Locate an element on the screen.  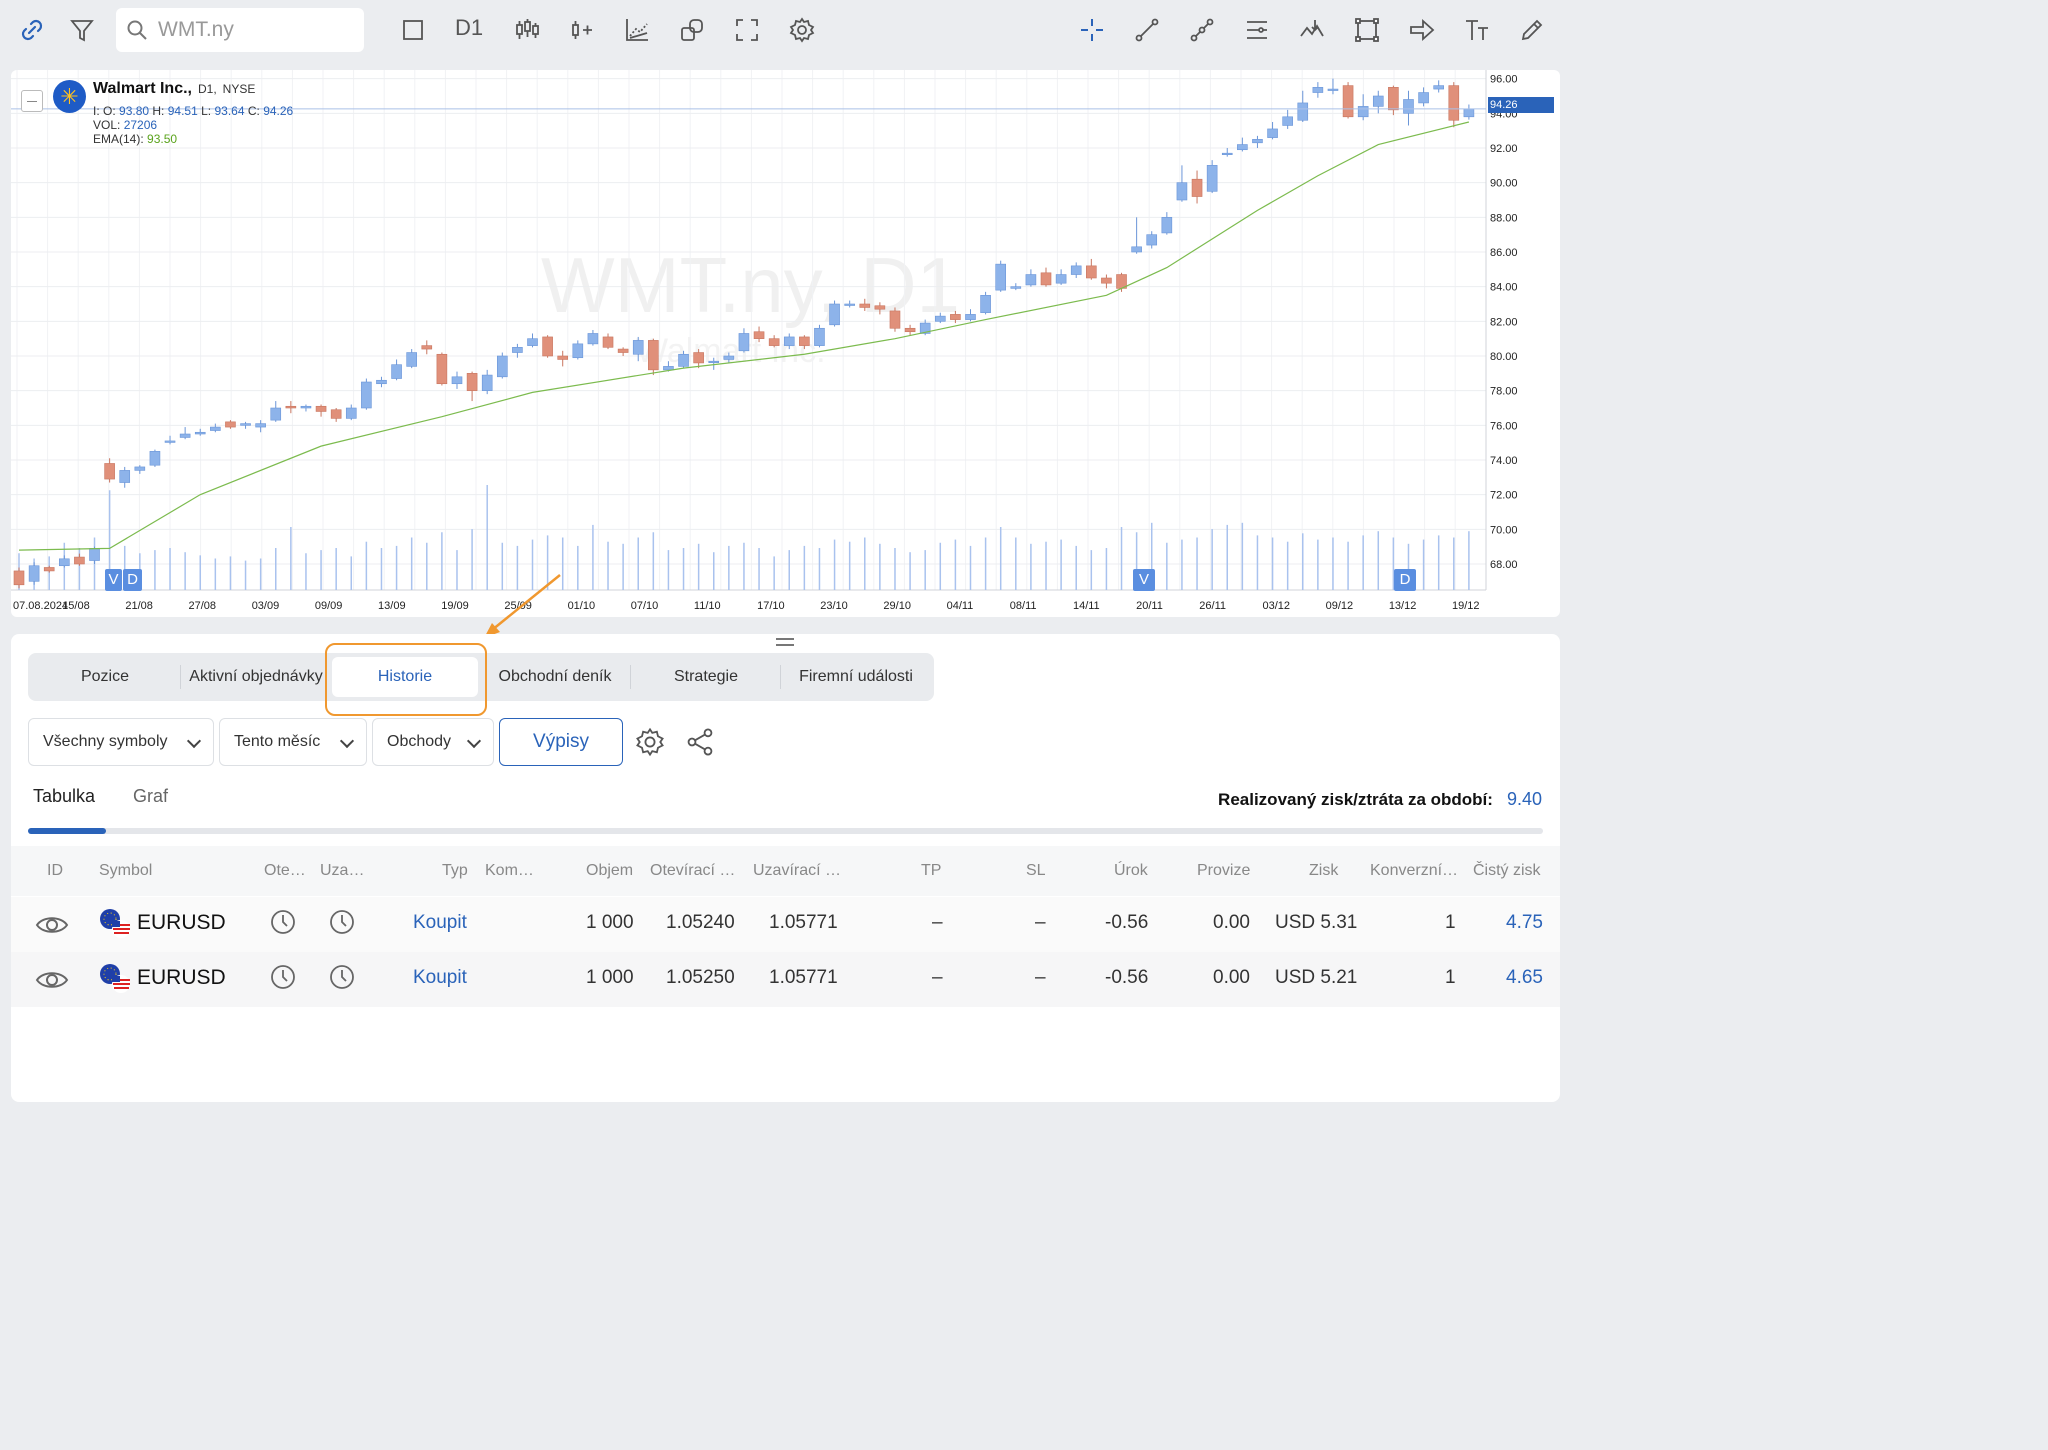
rectangle-icon is located at coordinates (1367, 30).